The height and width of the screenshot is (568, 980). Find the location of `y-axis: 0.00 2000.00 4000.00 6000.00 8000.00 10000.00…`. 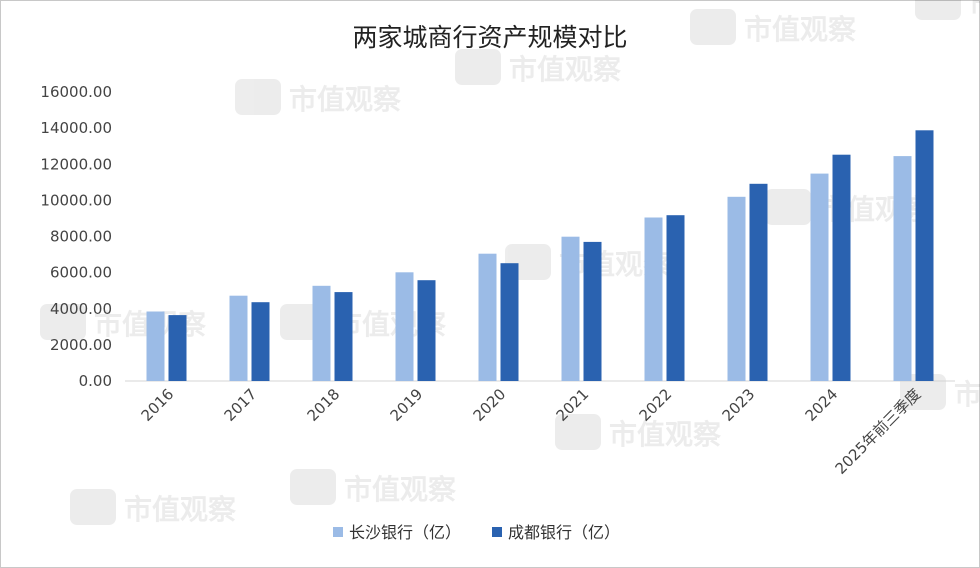

y-axis: 0.00 2000.00 4000.00 6000.00 8000.00 10000.00… is located at coordinates (76, 236).